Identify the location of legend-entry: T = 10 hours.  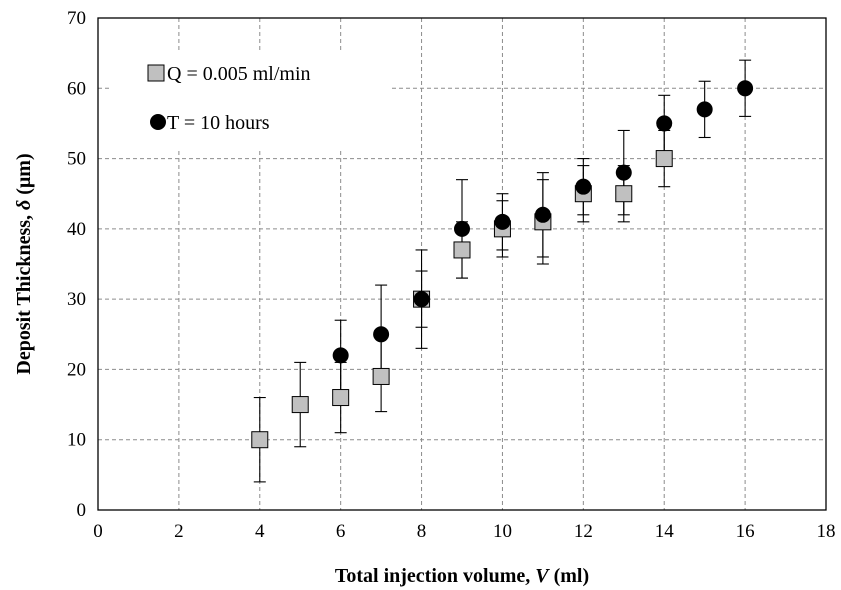
(210, 123).